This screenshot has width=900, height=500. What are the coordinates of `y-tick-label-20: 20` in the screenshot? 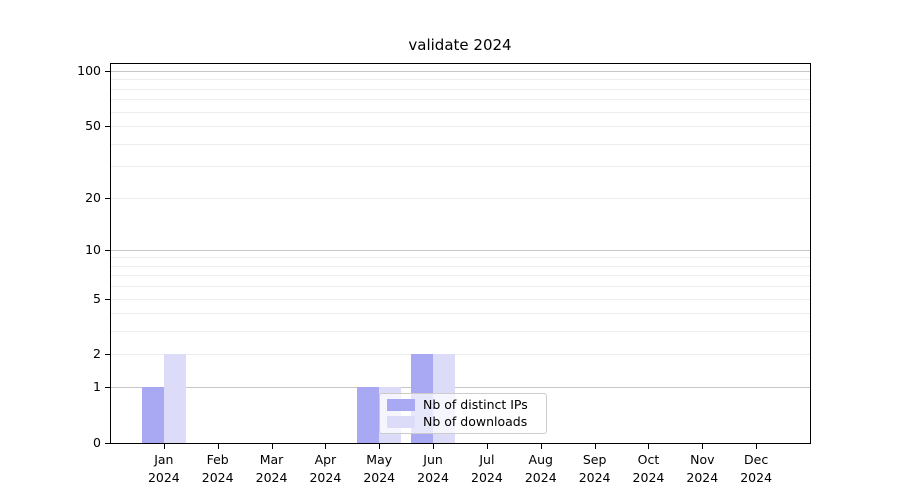 It's located at (93, 197).